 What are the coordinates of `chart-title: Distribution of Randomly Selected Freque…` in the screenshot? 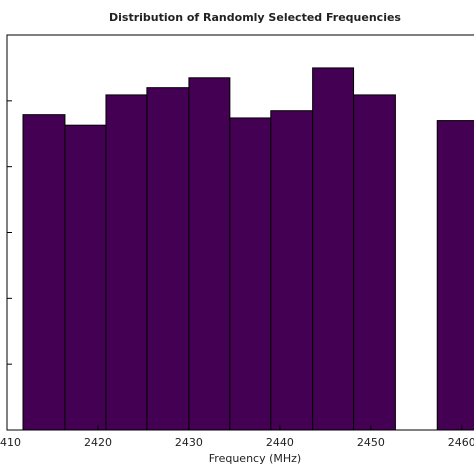 It's located at (255, 17).